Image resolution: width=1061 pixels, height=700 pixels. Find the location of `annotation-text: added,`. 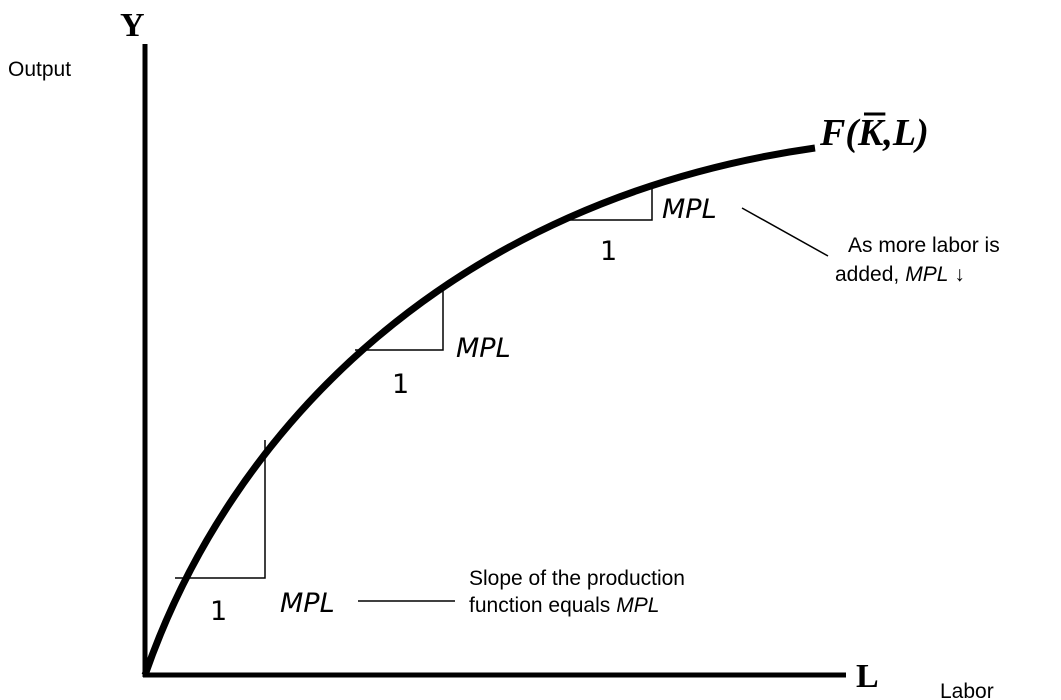

annotation-text: added, is located at coordinates (867, 274).